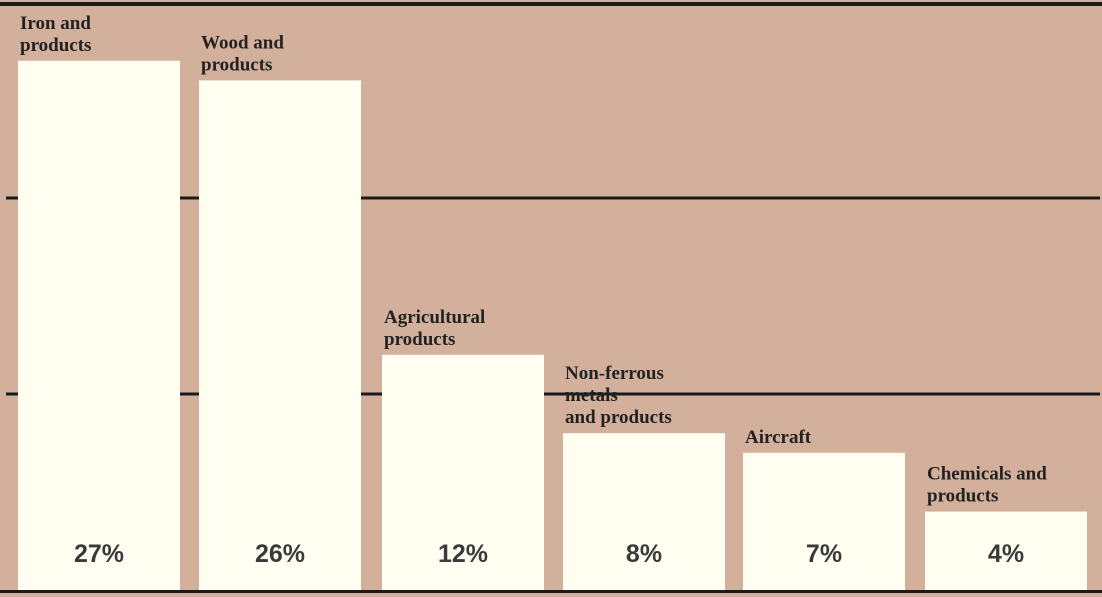 The image size is (1102, 597). I want to click on category-label-line-1-1: products, so click(236, 64).